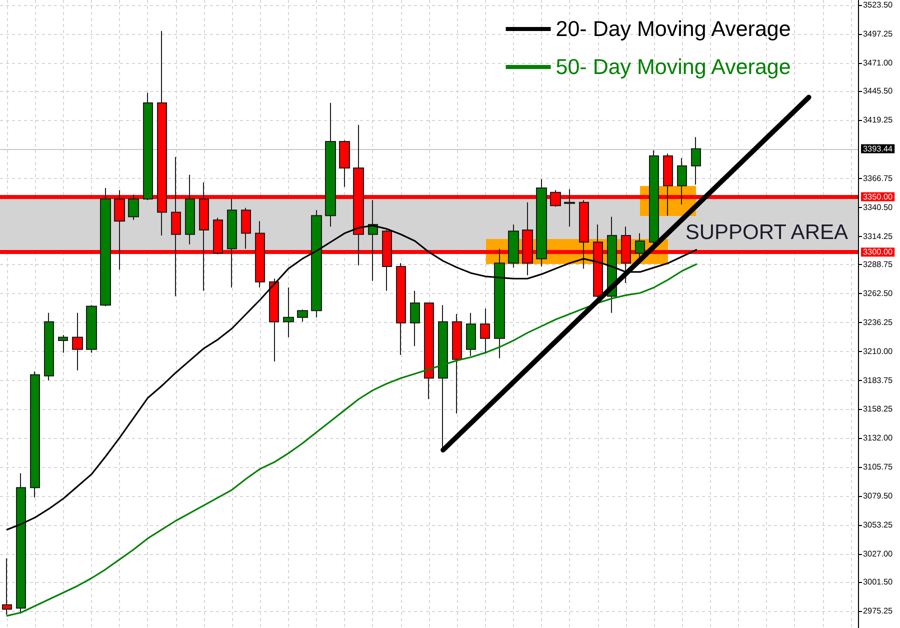 The width and height of the screenshot is (900, 628). Describe the element at coordinates (878, 91) in the screenshot. I see `y-tick-label: 3445.50` at that location.